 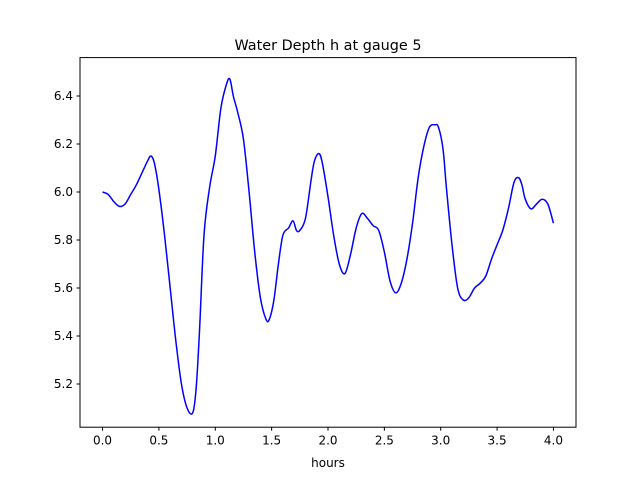 I want to click on y-axis: 5.2 5.4 5.6 5.8 6.0 6.2 6.4, so click(x=67, y=240).